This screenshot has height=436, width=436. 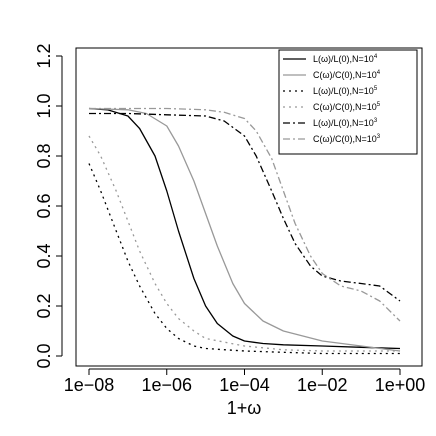 I want to click on y-tick-label: 0.0, so click(x=44, y=355).